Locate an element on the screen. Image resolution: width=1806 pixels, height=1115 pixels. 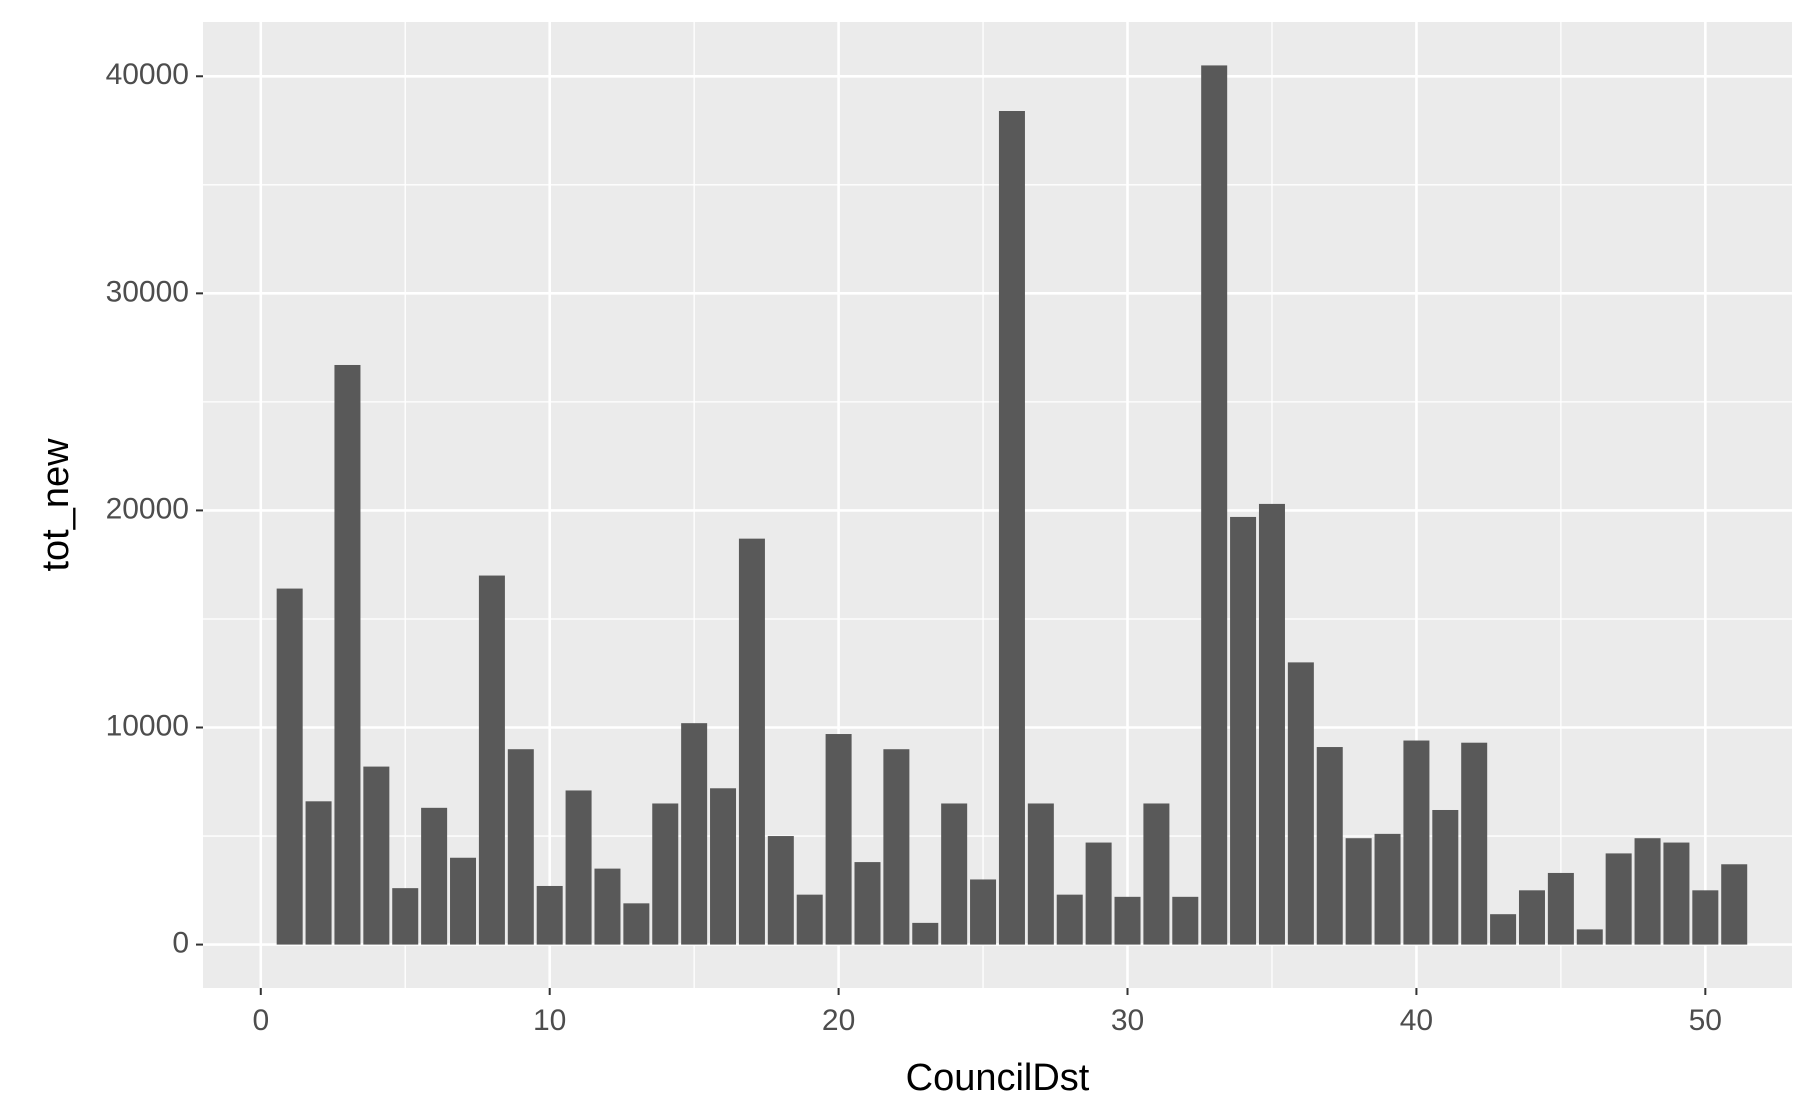
x-tick-label: 50 is located at coordinates (1705, 1020).